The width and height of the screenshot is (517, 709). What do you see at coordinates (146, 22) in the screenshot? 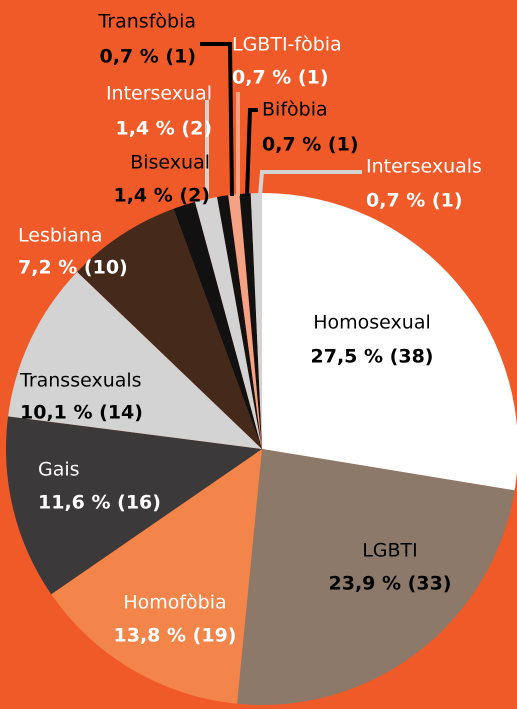
I see `slice-label: Transfòbia` at bounding box center [146, 22].